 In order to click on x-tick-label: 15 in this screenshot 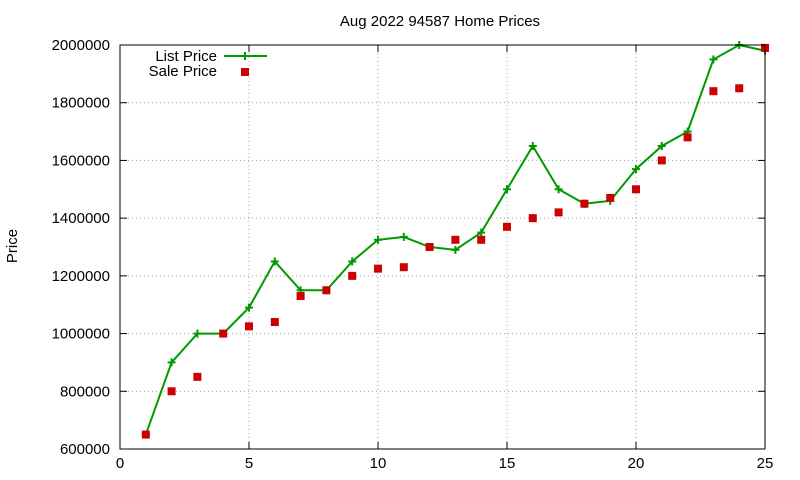, I will do `click(507, 463)`.